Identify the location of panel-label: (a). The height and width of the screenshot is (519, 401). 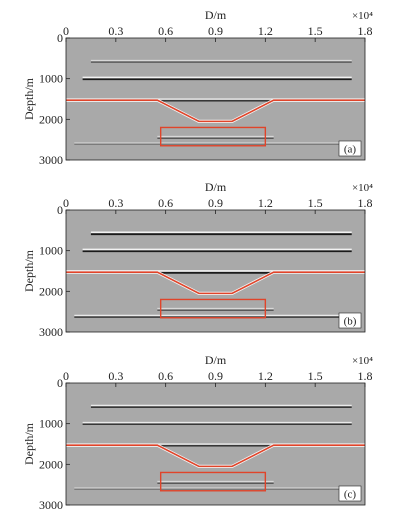
(350, 150).